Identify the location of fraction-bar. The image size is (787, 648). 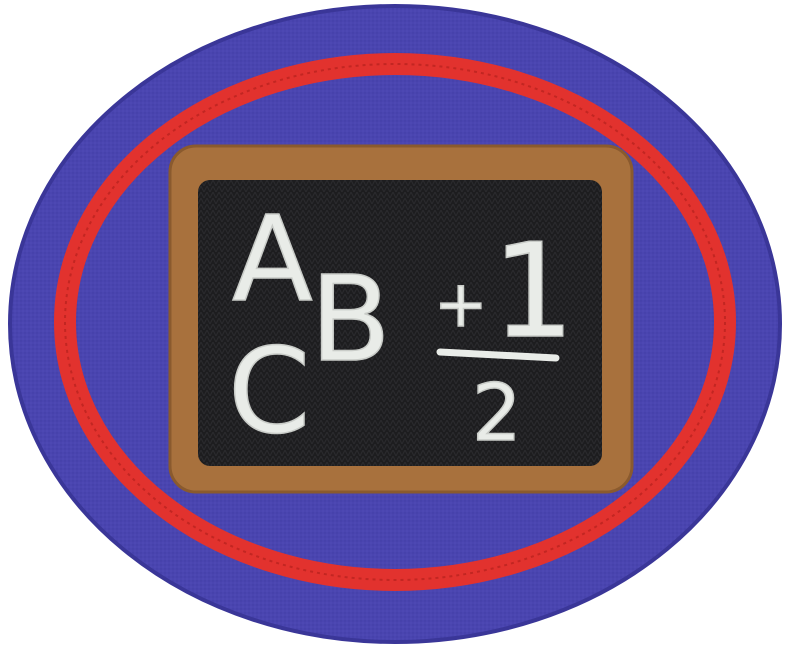
(498, 355).